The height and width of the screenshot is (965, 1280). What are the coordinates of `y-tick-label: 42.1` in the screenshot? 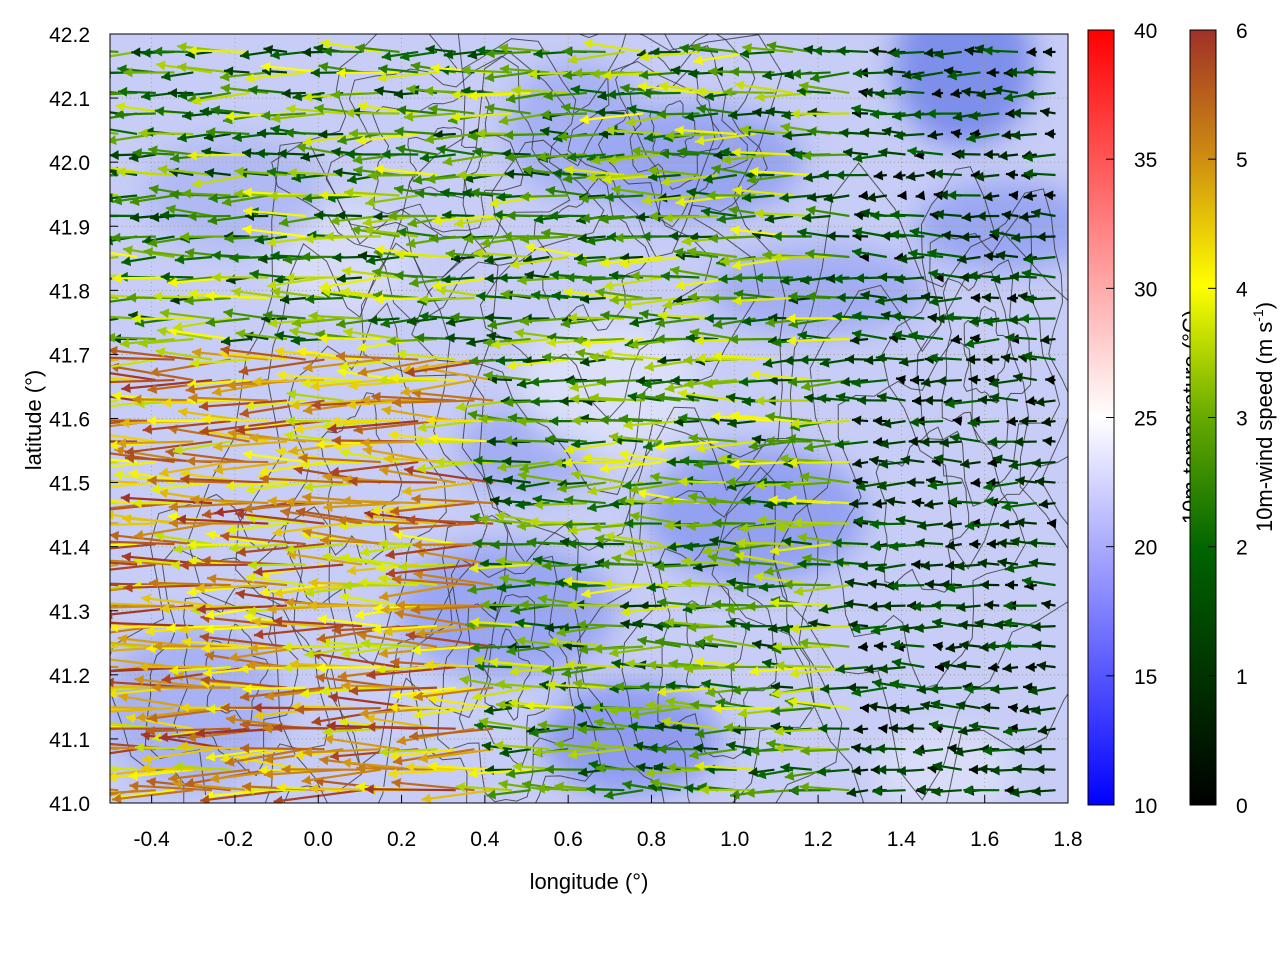 It's located at (69, 99).